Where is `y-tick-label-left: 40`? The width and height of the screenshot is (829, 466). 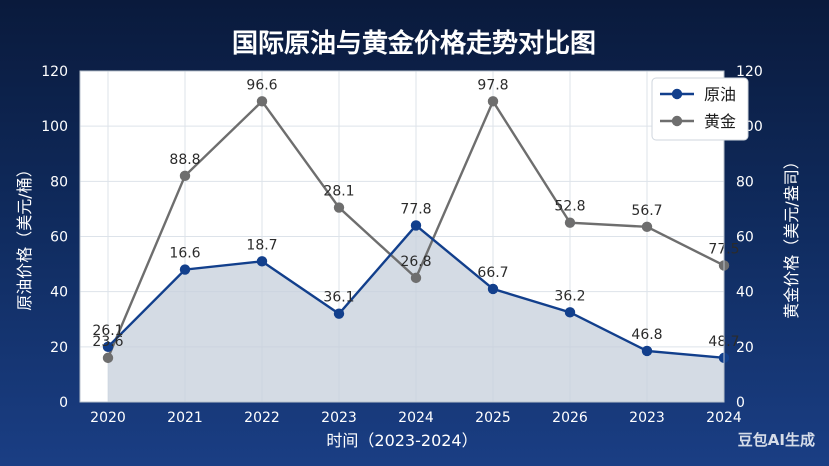
y-tick-label-left: 40 is located at coordinates (59, 293).